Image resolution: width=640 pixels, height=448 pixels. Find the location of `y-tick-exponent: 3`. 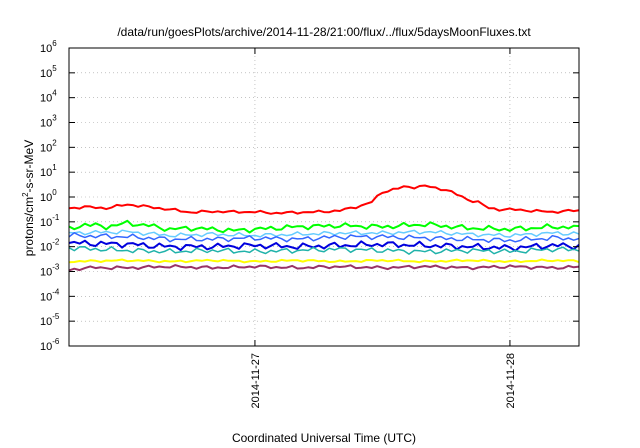

y-tick-exponent: 3 is located at coordinates (54, 118).